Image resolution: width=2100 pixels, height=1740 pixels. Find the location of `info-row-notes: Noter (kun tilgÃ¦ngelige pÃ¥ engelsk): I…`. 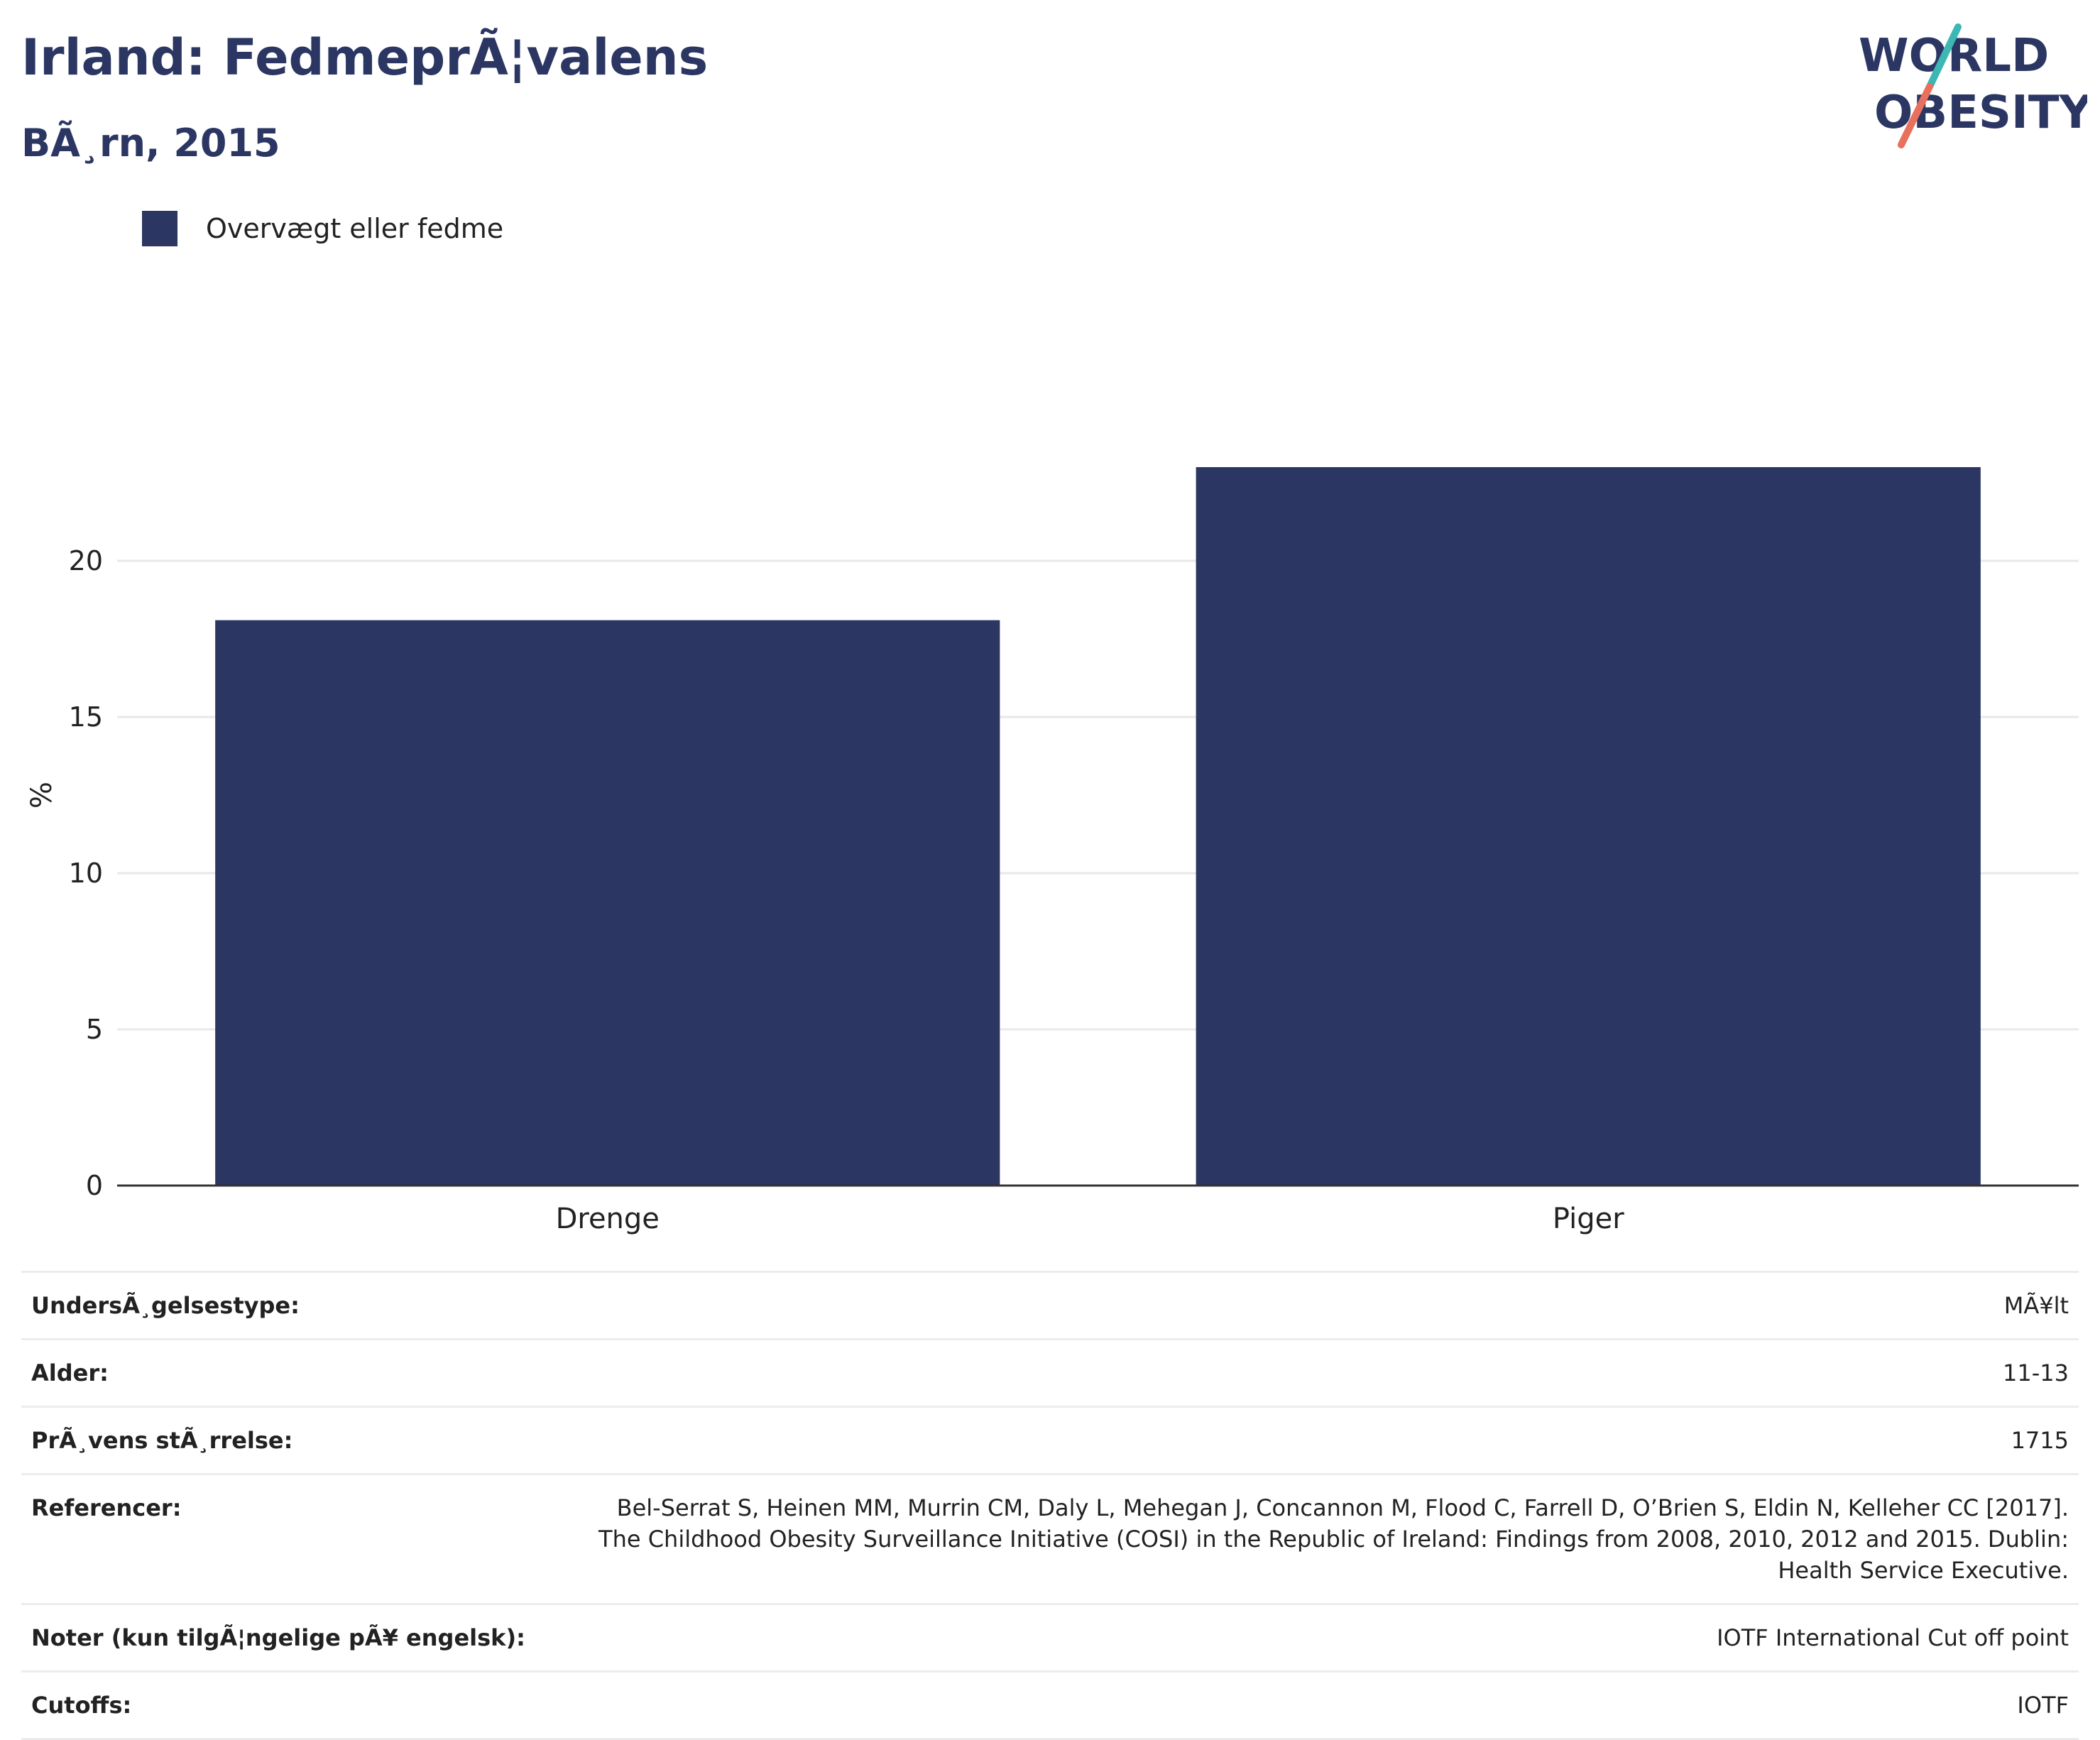

info-row-notes: Noter (kun tilgÃ¦ngelige pÃ¥ engelsk): I… is located at coordinates (1050, 1636).